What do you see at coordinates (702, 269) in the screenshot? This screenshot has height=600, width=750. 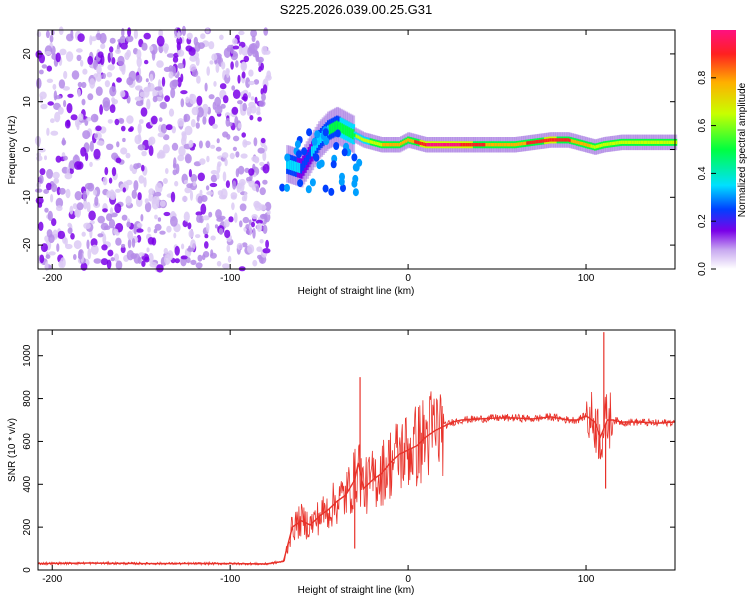 I see `colorbar-tick-label: 0.0` at bounding box center [702, 269].